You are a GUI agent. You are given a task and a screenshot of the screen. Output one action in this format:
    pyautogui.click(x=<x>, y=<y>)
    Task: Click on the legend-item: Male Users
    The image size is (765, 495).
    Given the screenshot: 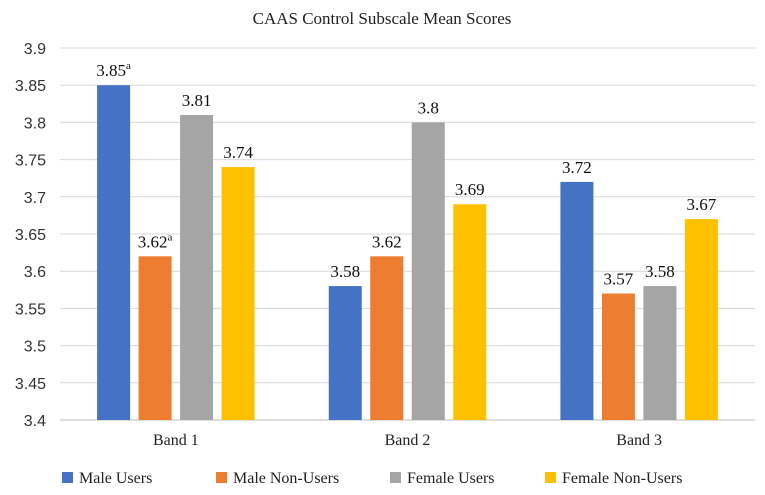 What is the action you would take?
    pyautogui.click(x=107, y=478)
    